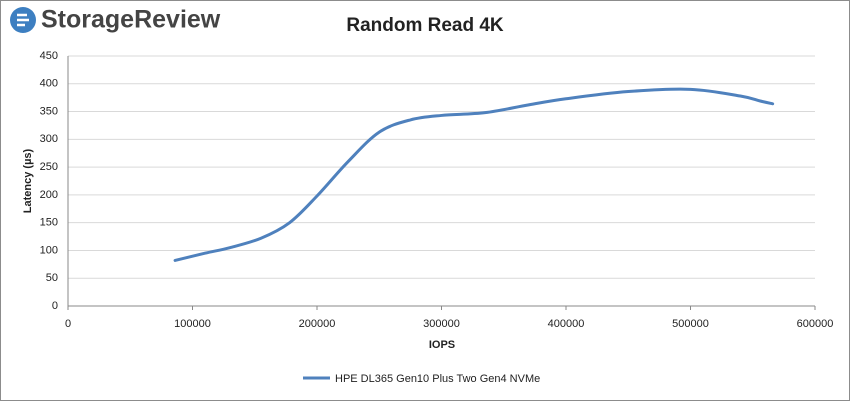 Image resolution: width=850 pixels, height=401 pixels. Describe the element at coordinates (425, 25) in the screenshot. I see `chart-title: Random Read 4K` at that location.